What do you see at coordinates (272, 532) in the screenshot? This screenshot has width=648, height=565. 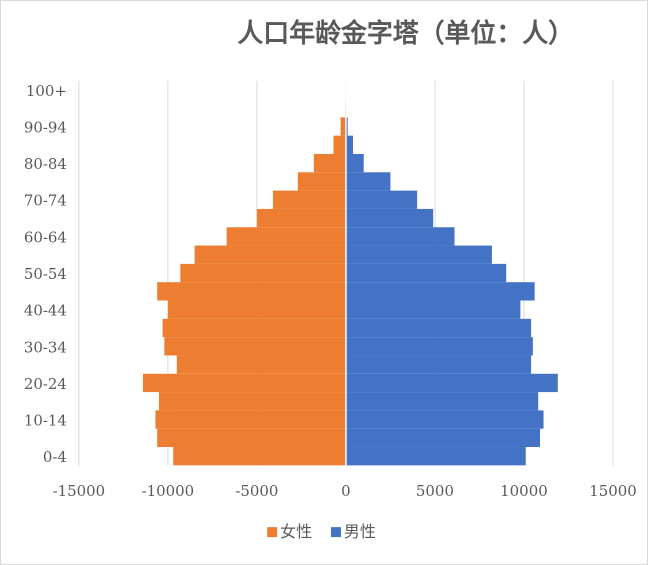 I see `legend-swatch-female` at bounding box center [272, 532].